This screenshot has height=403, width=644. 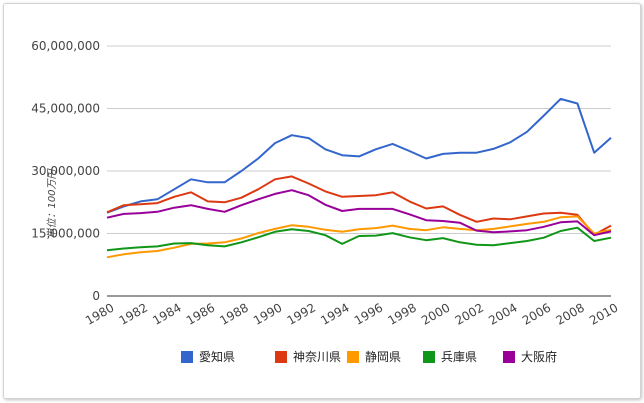 I want to click on x-tick-label: 1996, so click(x=368, y=313).